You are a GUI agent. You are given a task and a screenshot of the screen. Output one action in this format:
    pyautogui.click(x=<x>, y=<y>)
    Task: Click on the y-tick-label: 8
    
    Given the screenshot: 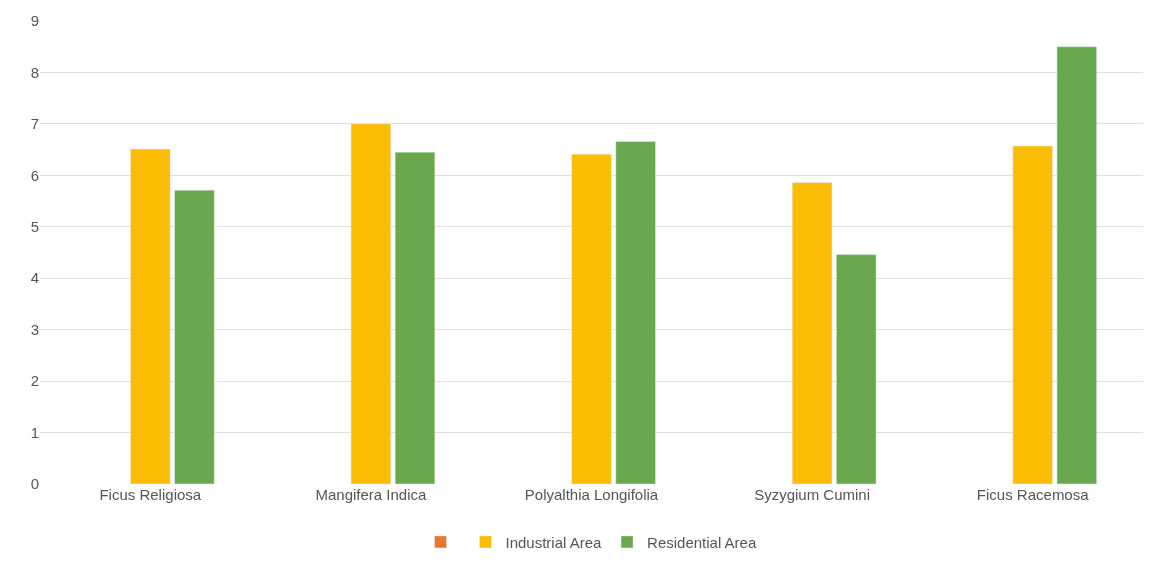 What is the action you would take?
    pyautogui.click(x=34, y=72)
    